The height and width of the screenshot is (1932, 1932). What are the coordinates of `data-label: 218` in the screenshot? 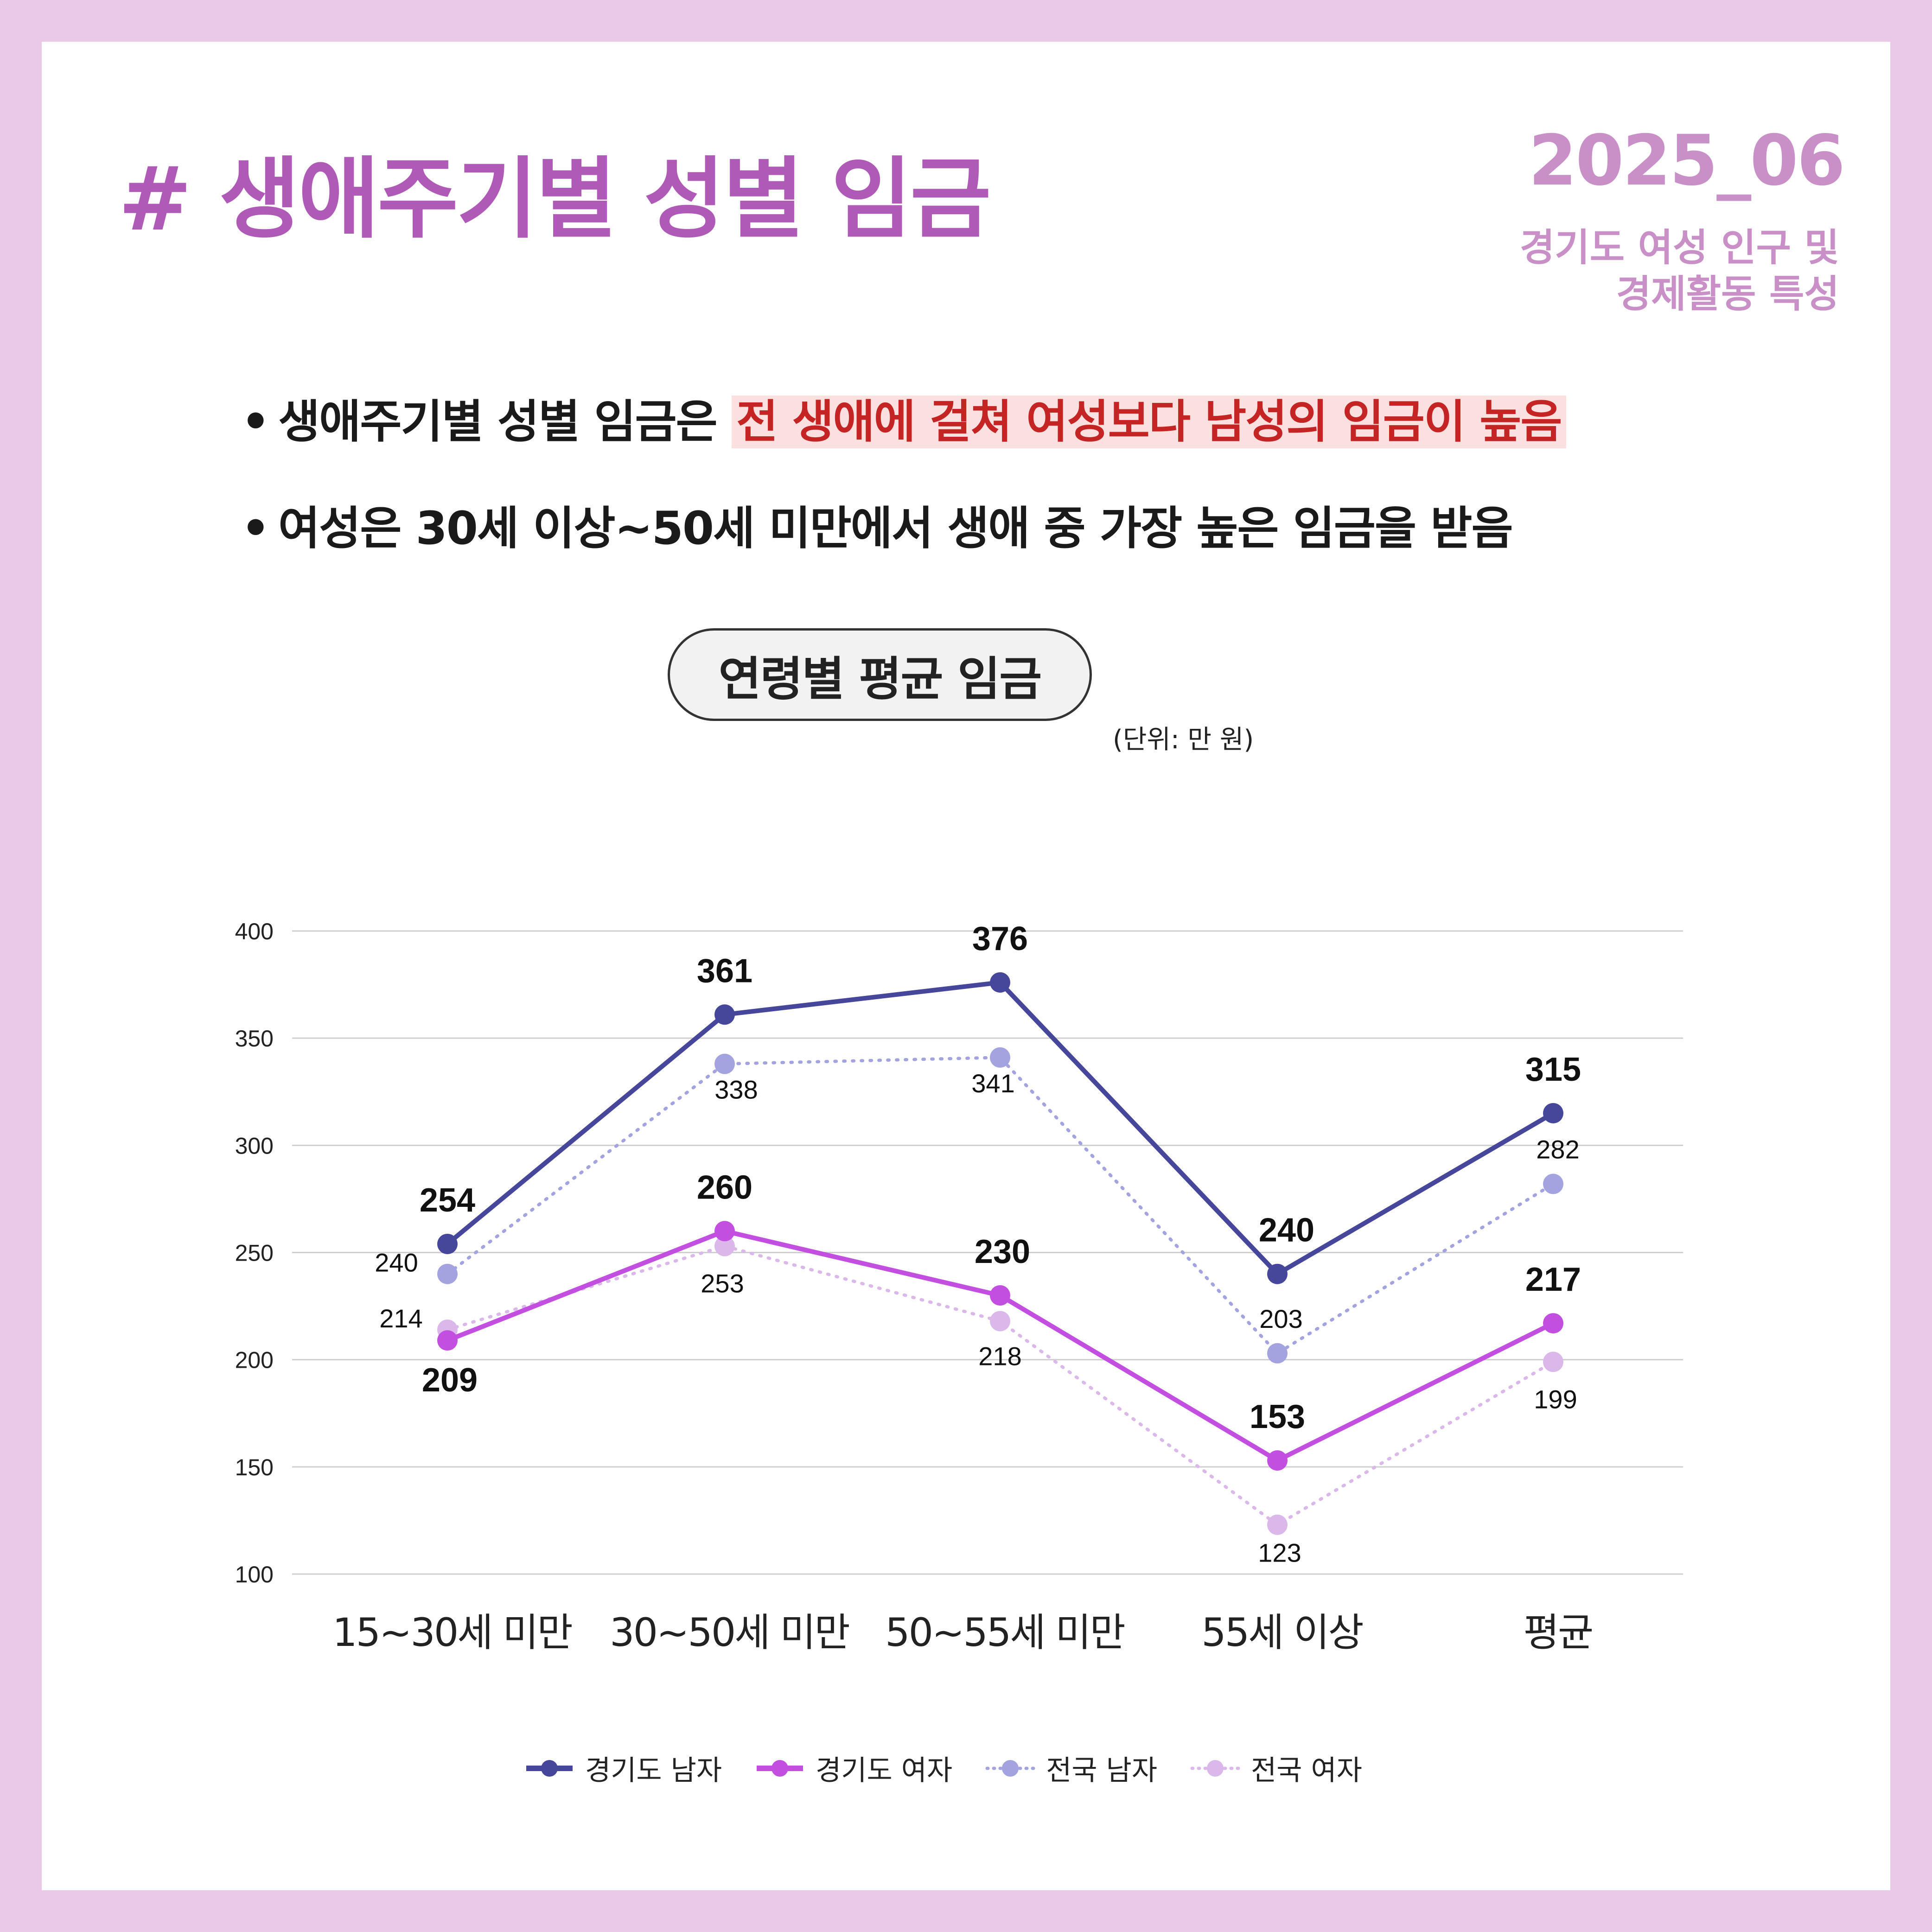 It's located at (999, 1356).